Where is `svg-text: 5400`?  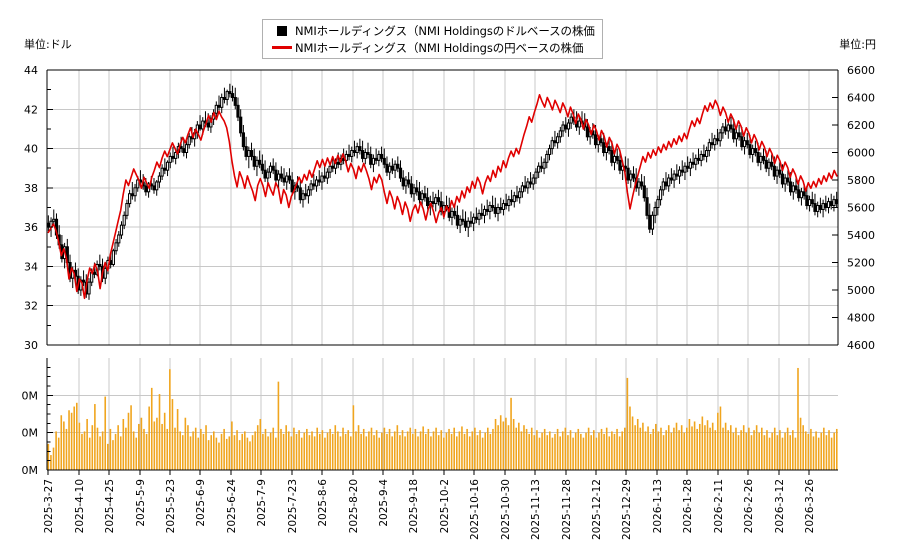 svg-text: 5400 is located at coordinates (861, 235).